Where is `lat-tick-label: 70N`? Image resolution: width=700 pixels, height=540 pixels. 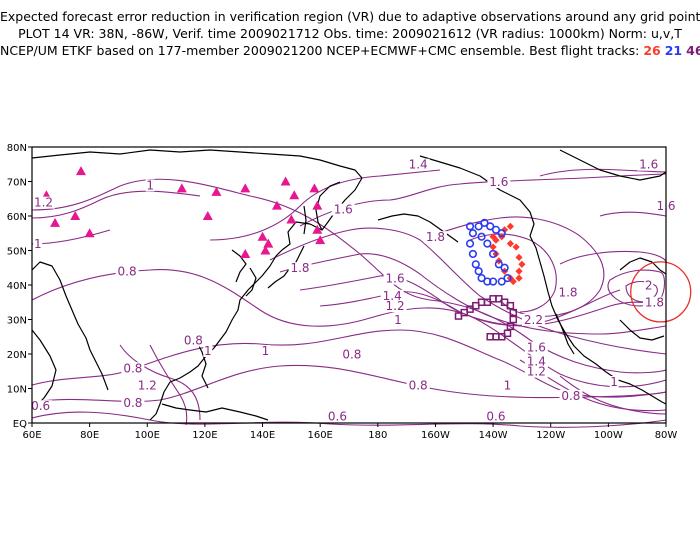 lat-tick-label: 70N is located at coordinates (17, 183).